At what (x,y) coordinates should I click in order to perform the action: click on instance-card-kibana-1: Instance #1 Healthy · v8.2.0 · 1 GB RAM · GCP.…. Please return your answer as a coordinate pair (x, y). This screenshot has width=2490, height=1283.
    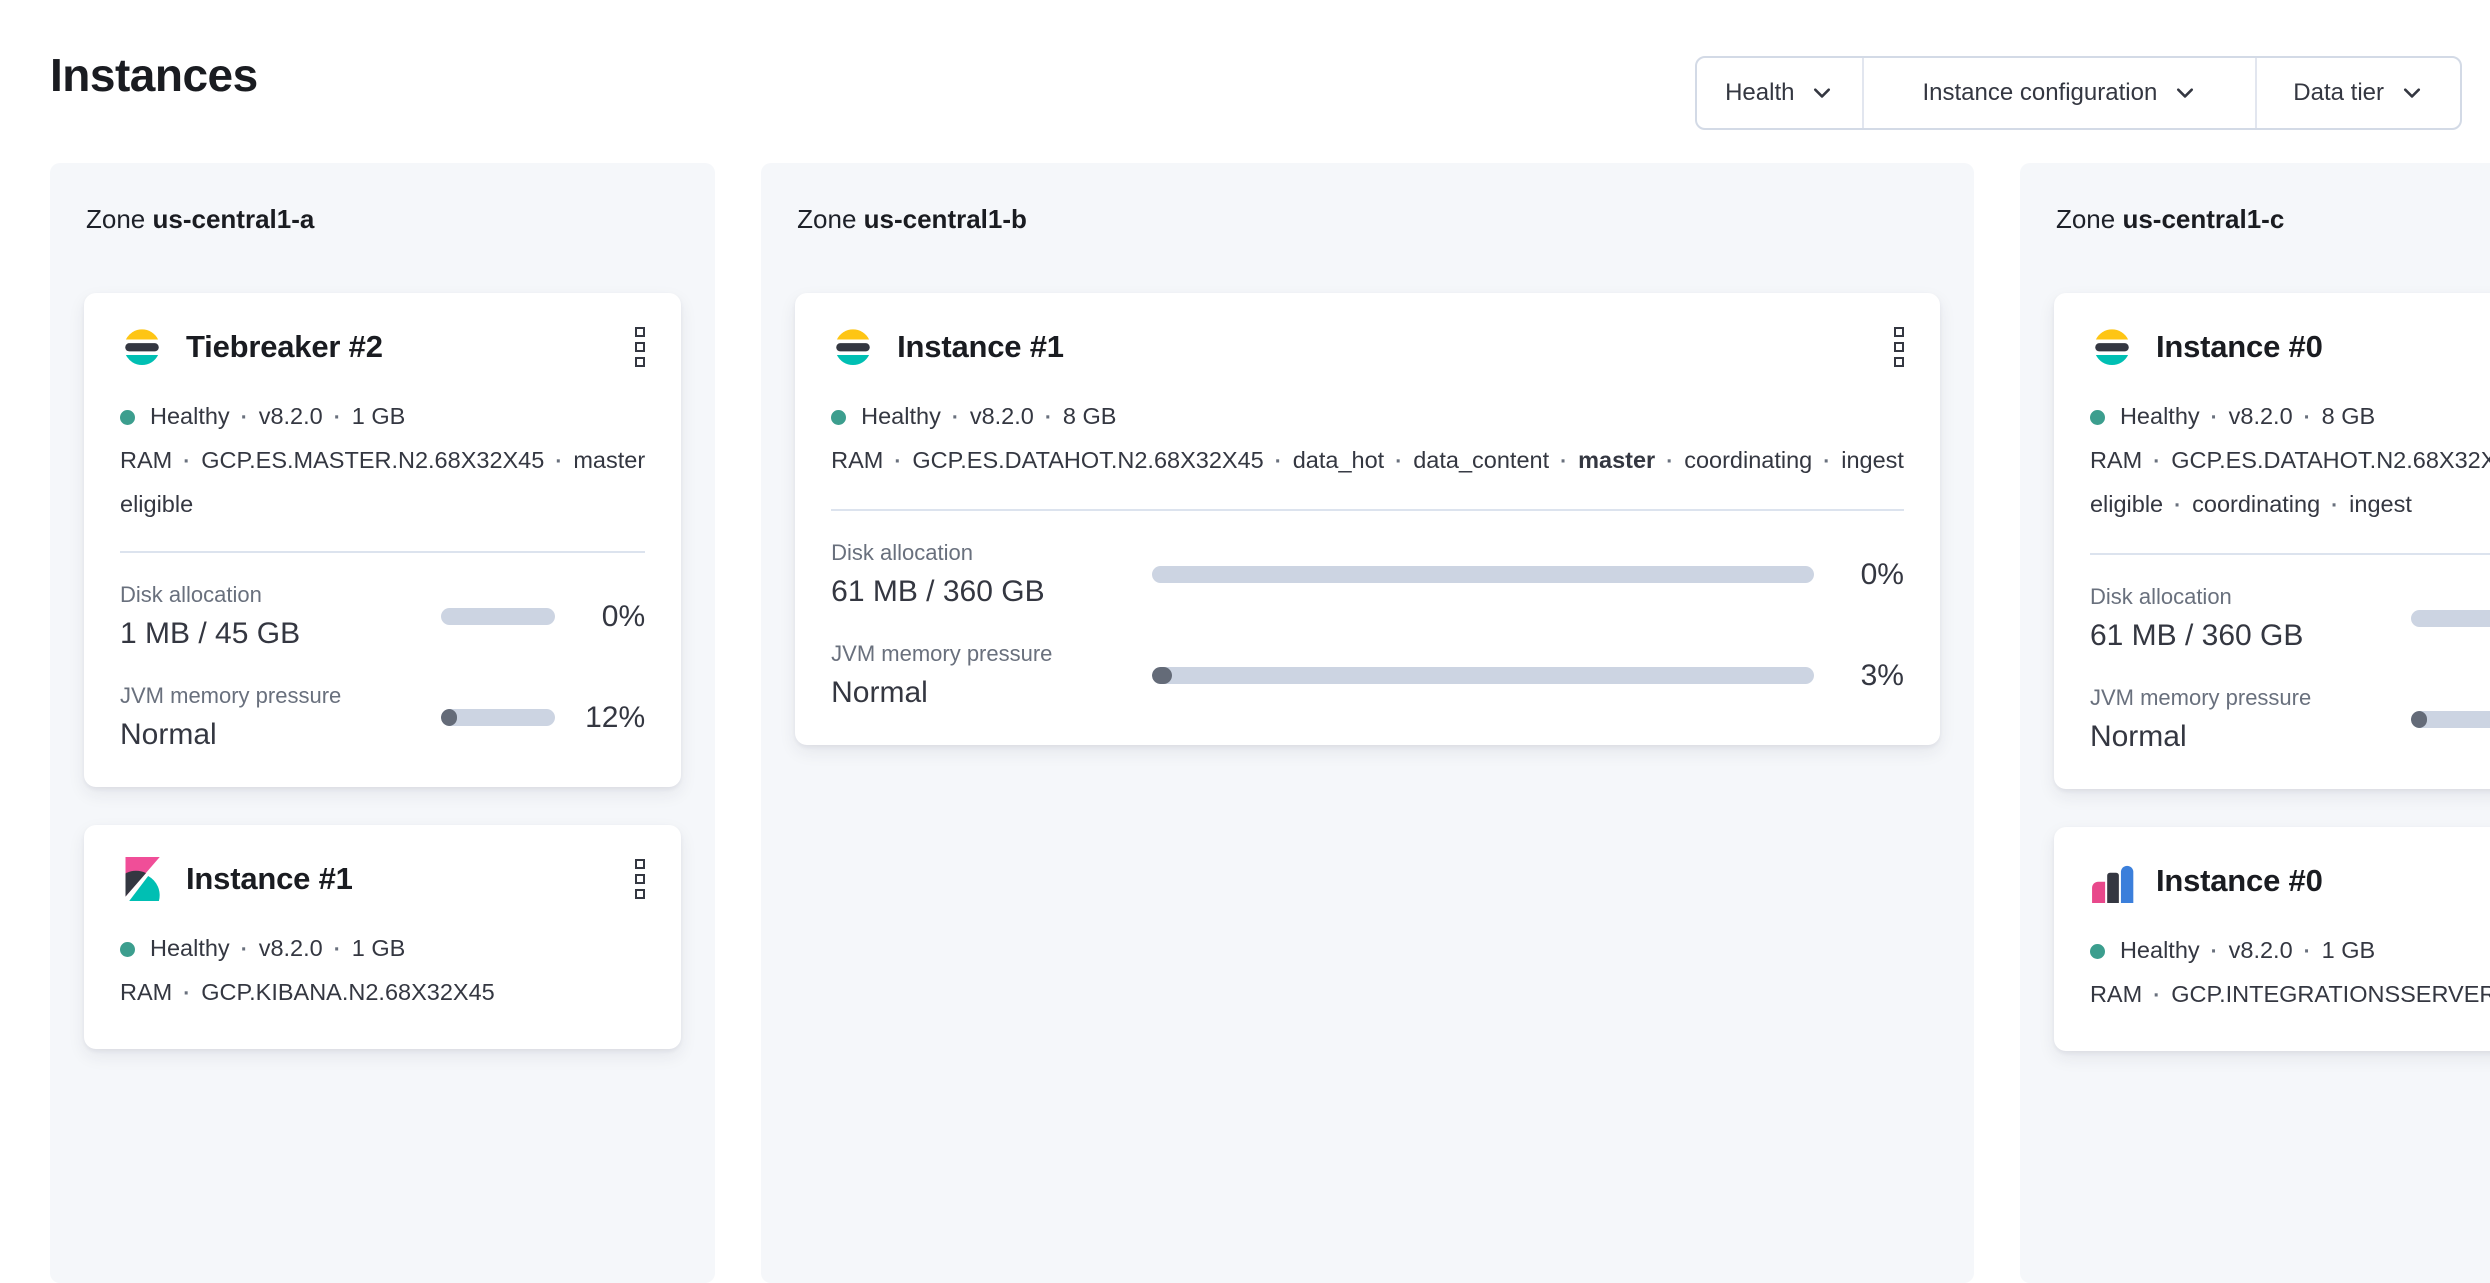
    Looking at the image, I should click on (383, 937).